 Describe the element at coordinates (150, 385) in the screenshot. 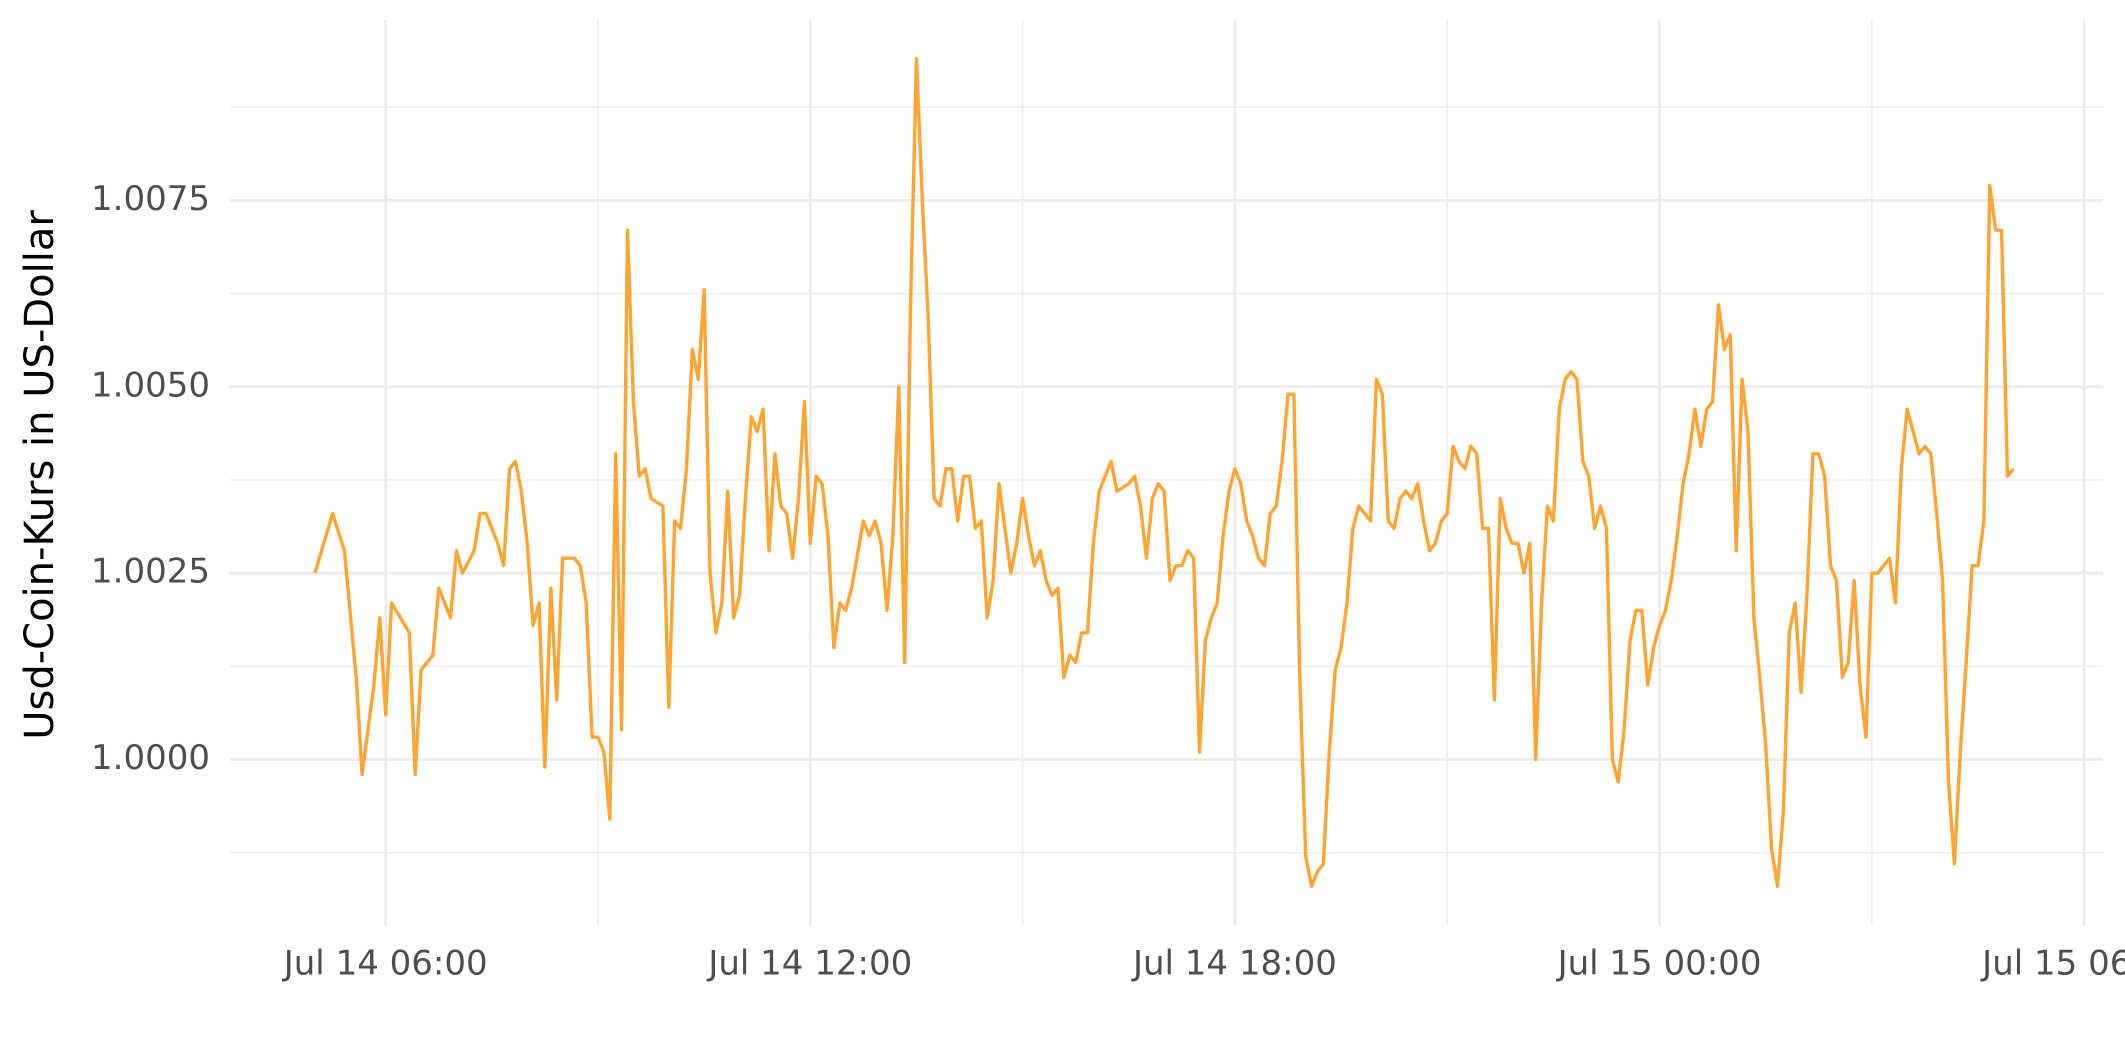

I see `y-tick-label: 1.0050` at that location.